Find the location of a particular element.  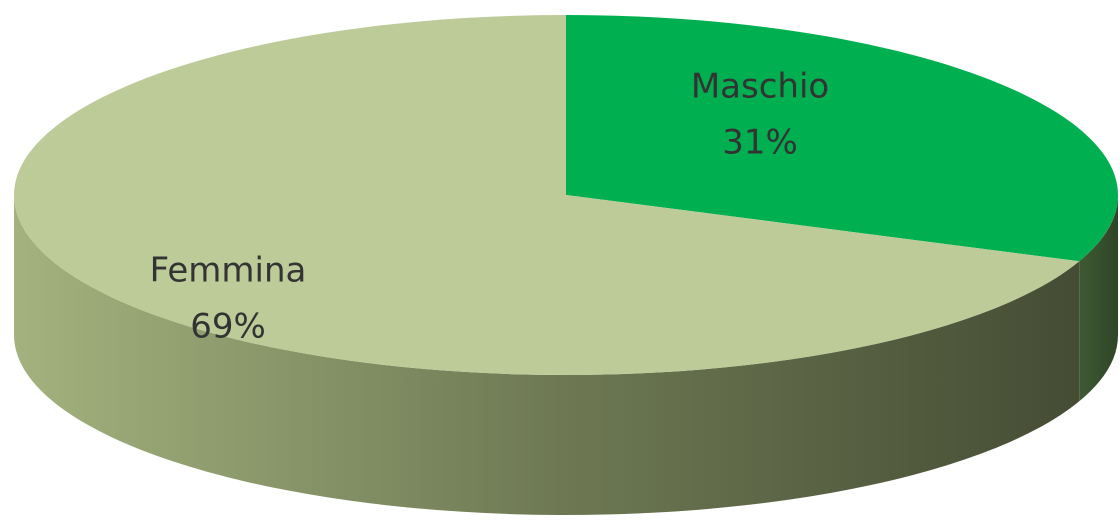

slice-side is located at coordinates (1098, 298).